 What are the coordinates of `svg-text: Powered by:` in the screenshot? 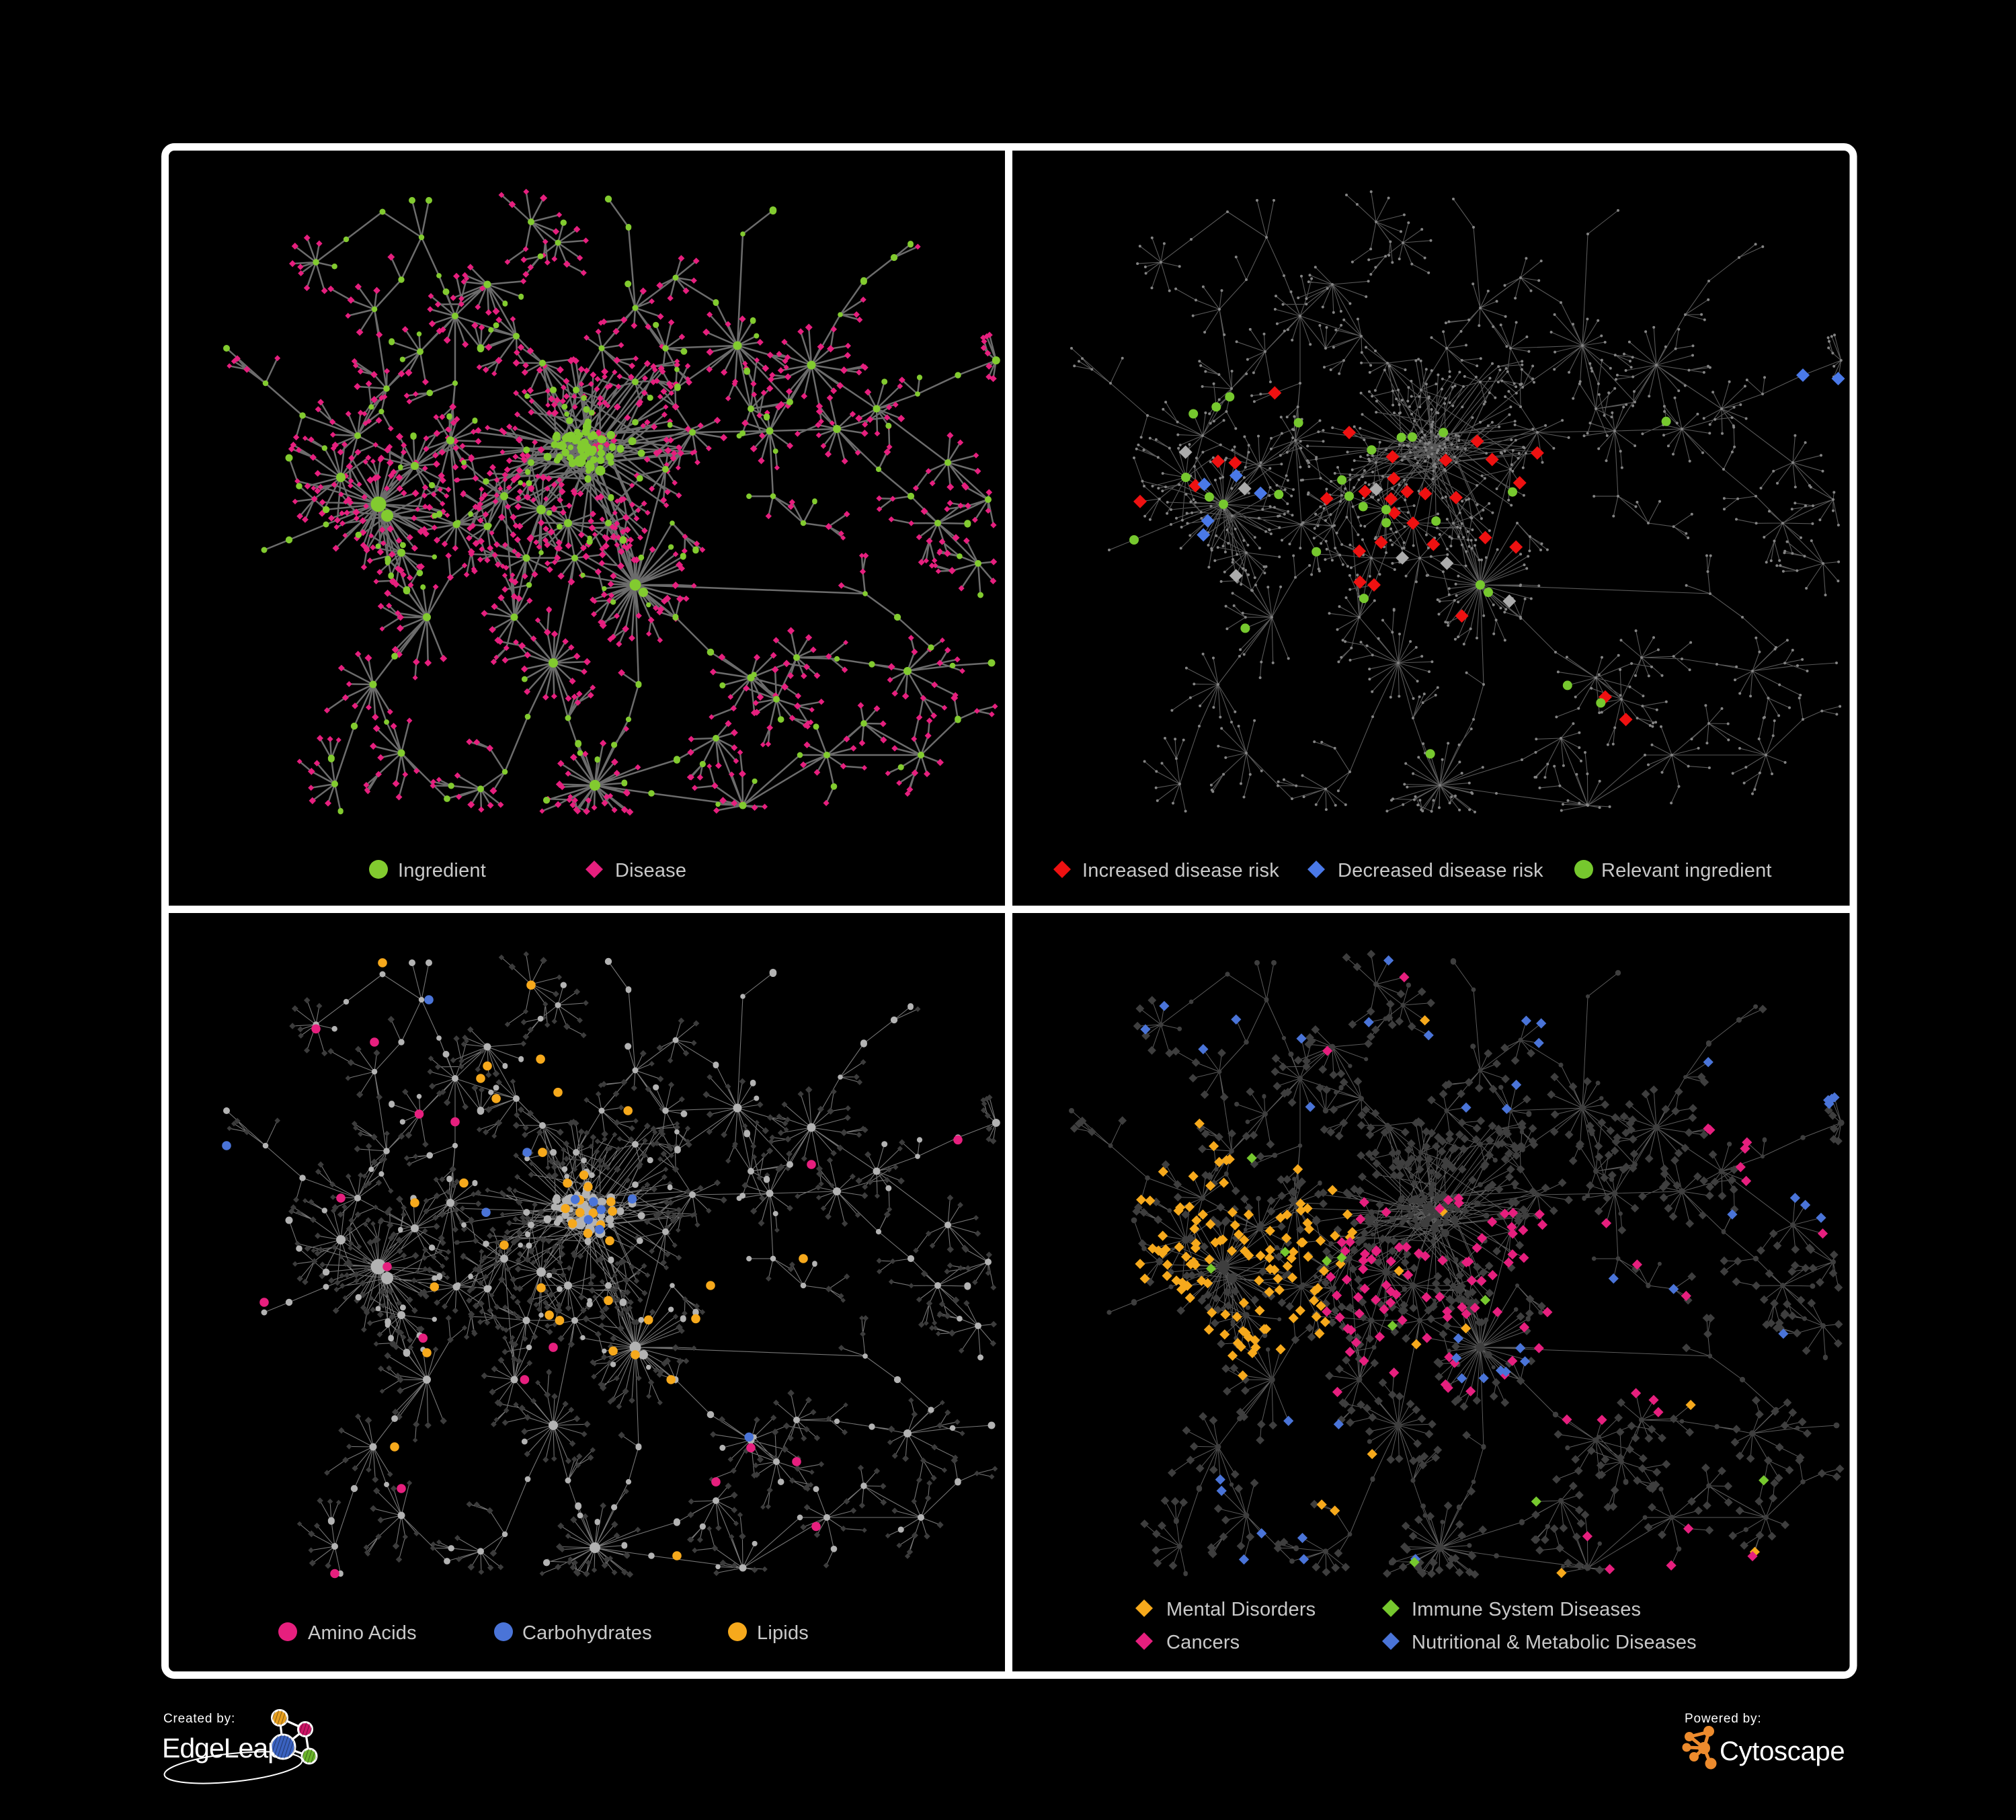 It's located at (1723, 1719).